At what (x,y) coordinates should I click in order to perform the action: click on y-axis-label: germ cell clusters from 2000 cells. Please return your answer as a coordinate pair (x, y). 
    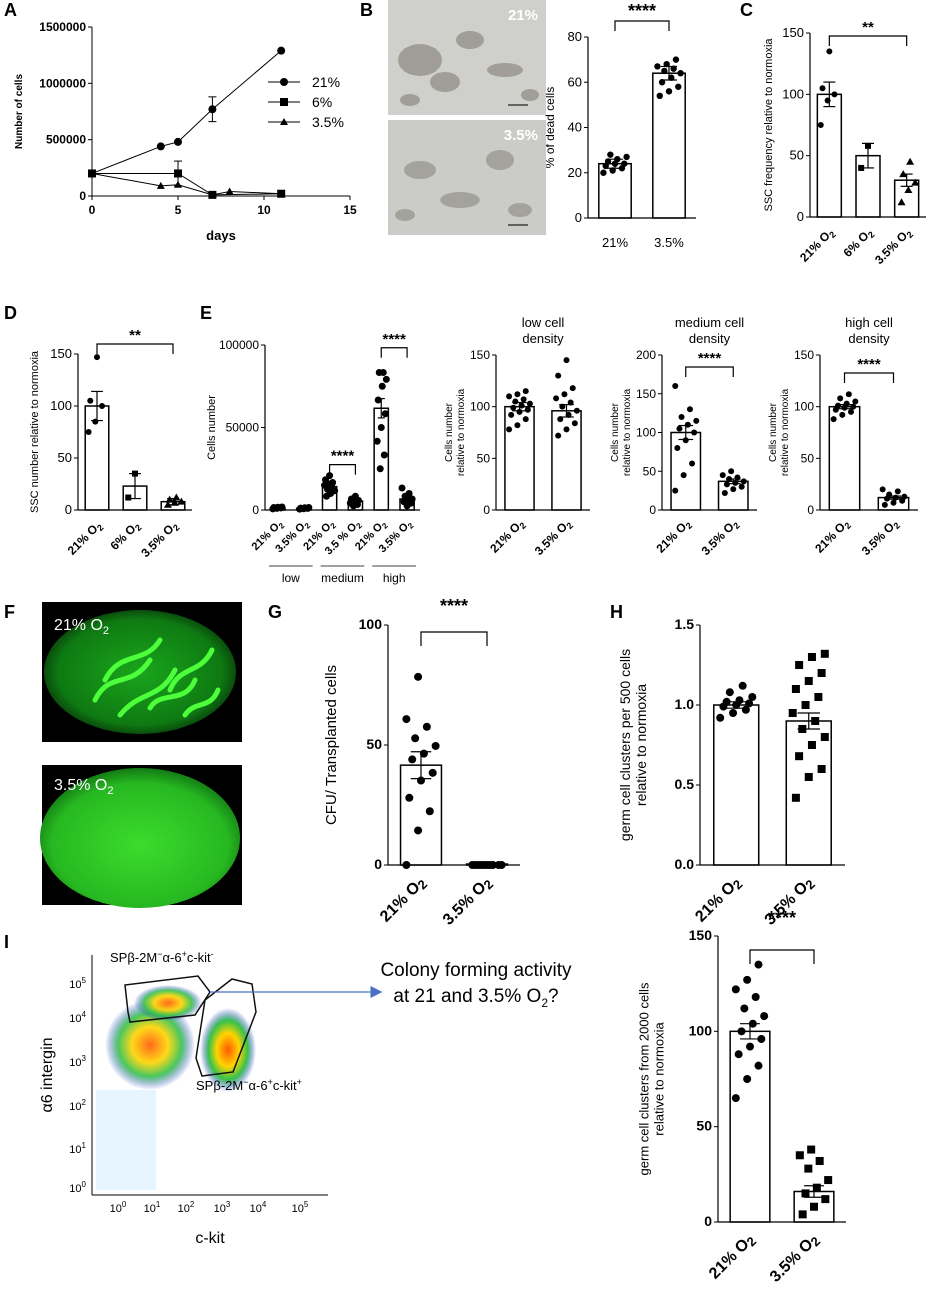
    Looking at the image, I should click on (644, 1078).